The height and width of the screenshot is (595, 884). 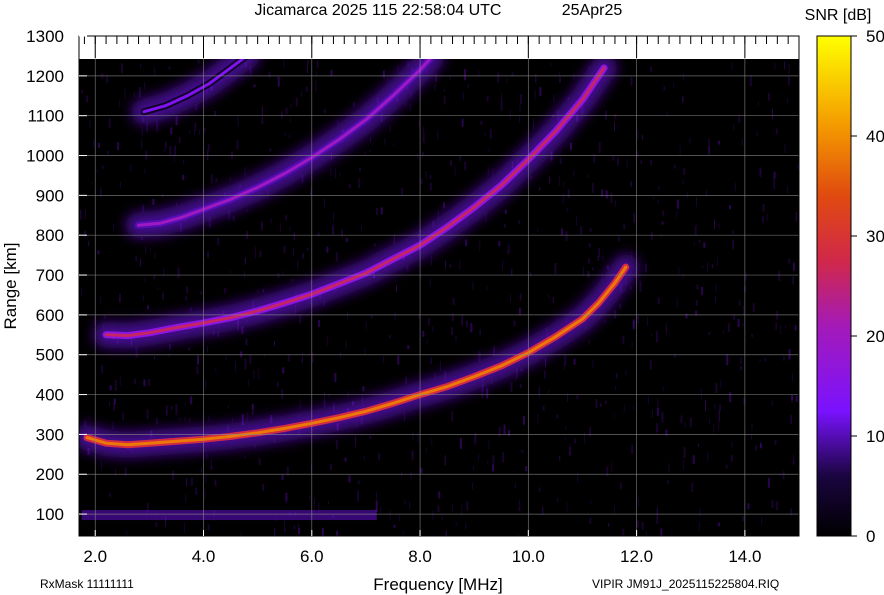 I want to click on y-tick-label: 900, so click(x=50, y=195).